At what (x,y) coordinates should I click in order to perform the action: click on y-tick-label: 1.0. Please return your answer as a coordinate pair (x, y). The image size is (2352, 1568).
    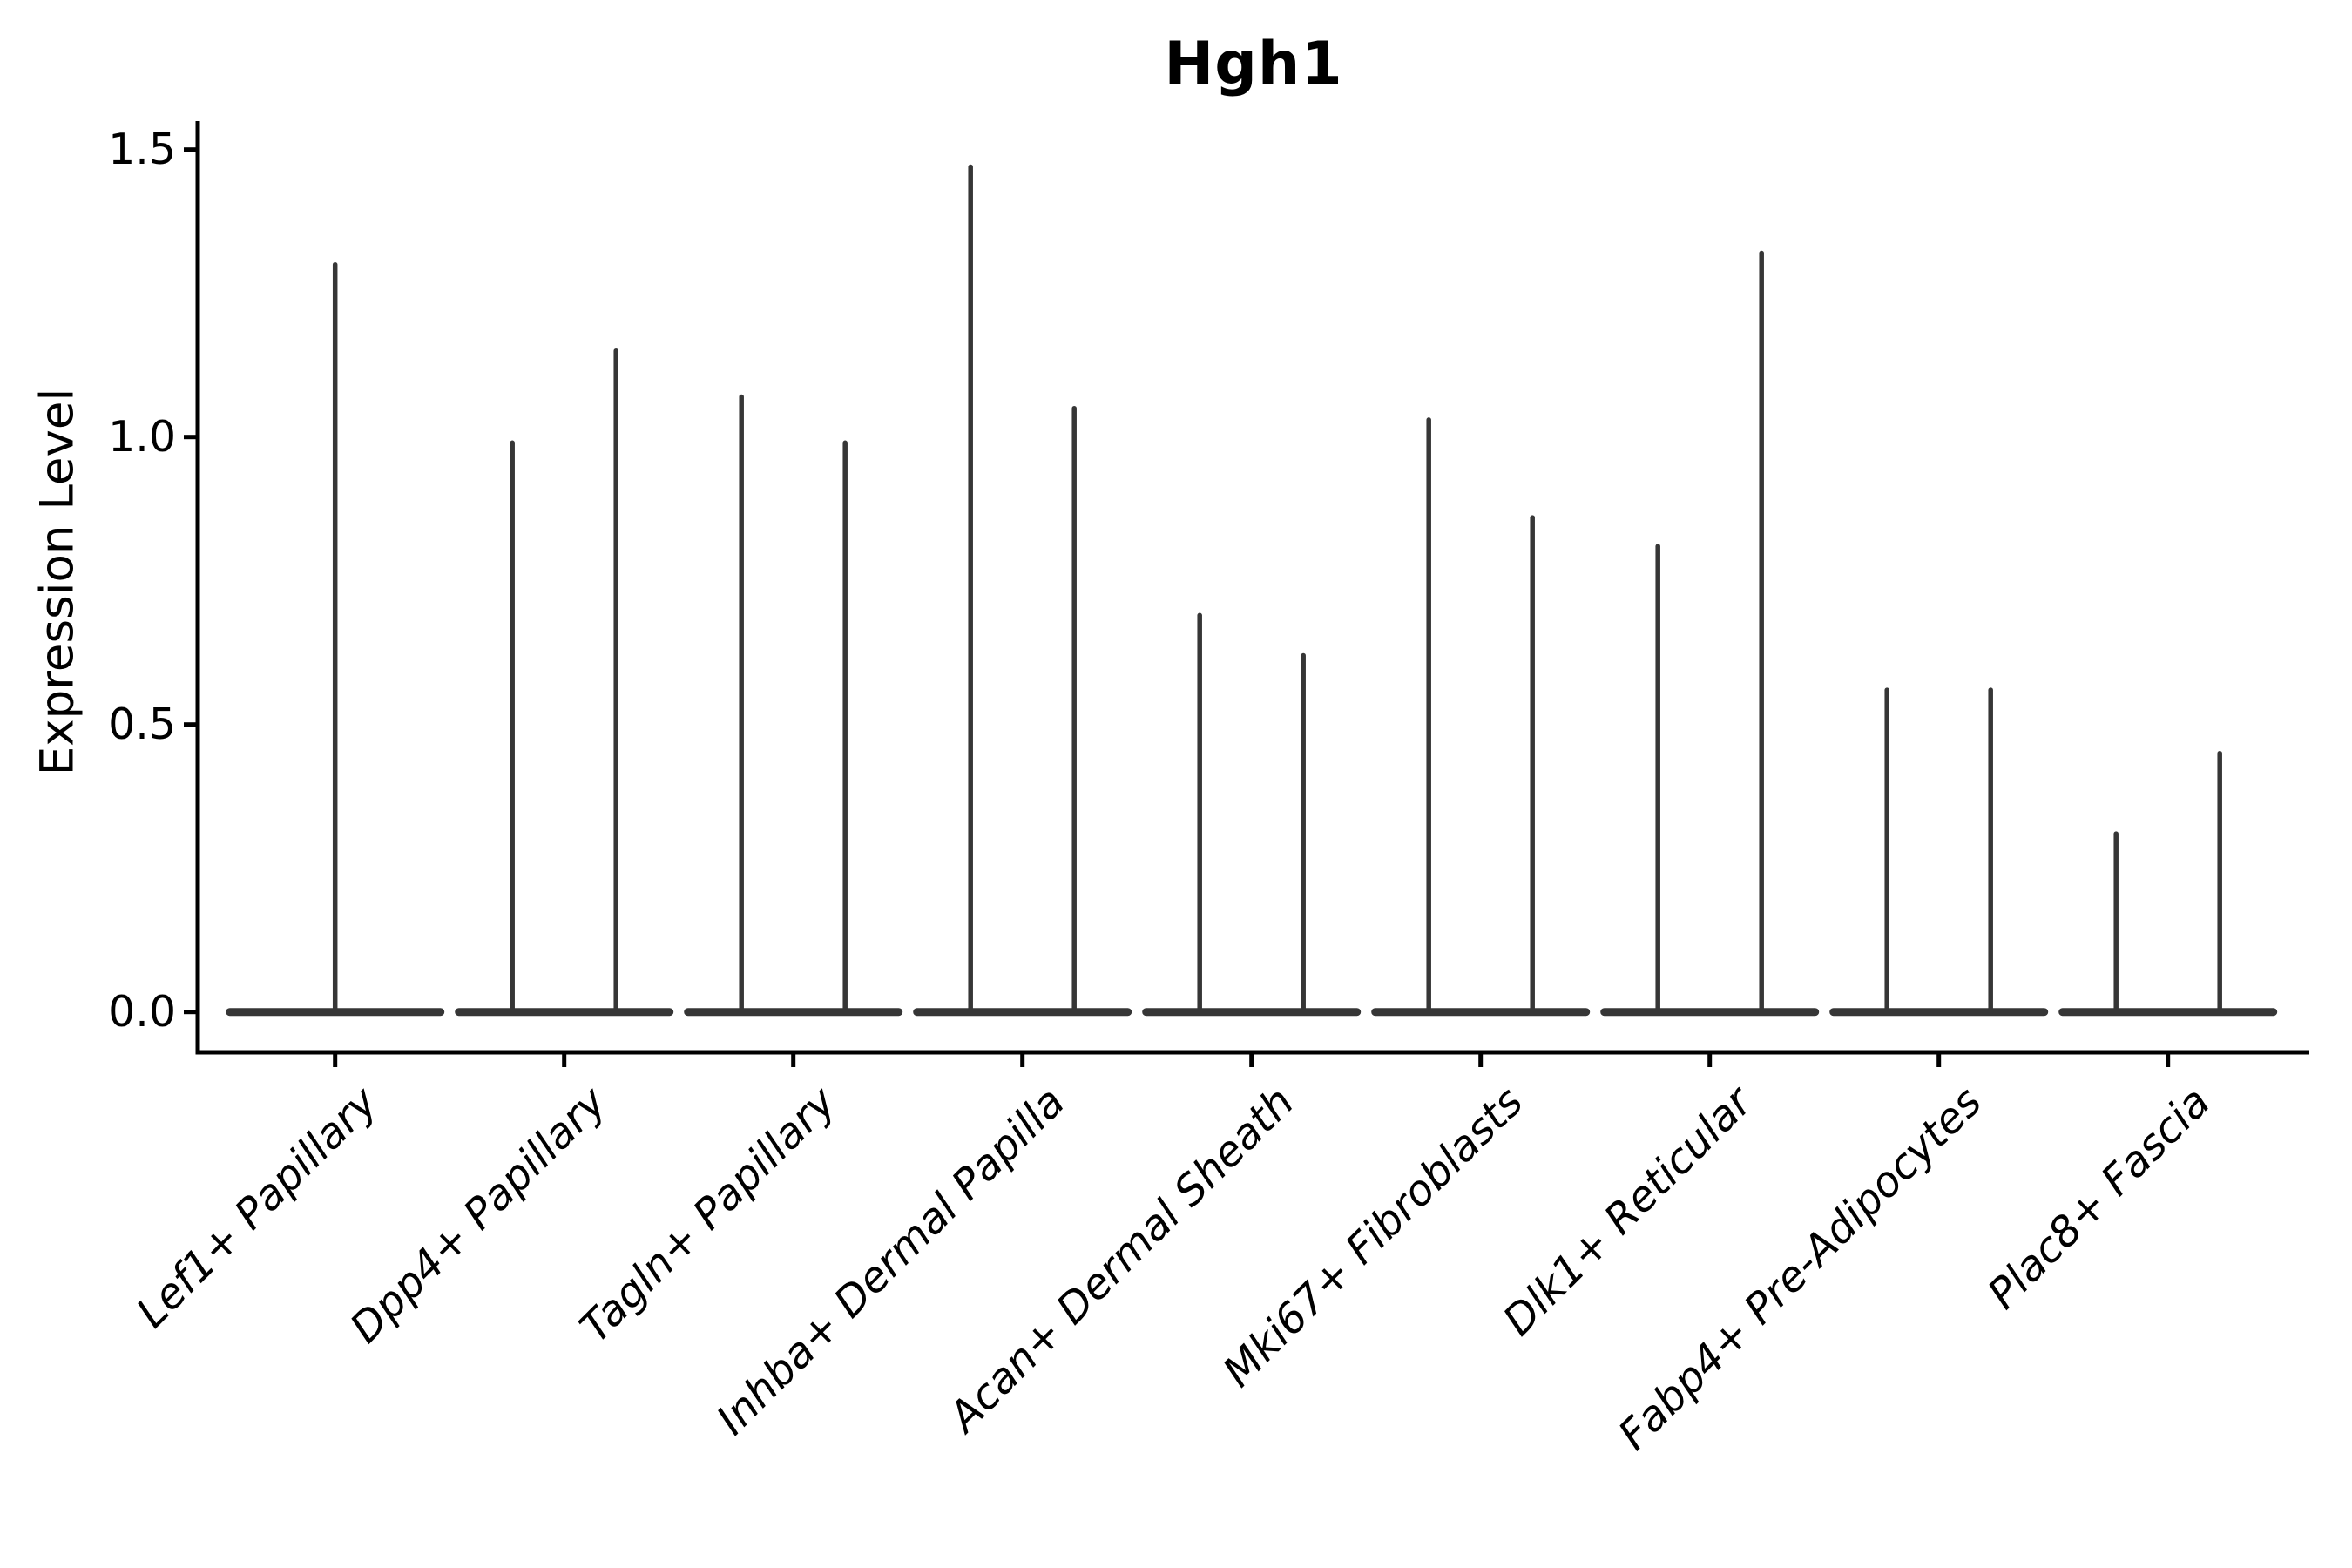
    Looking at the image, I should click on (142, 437).